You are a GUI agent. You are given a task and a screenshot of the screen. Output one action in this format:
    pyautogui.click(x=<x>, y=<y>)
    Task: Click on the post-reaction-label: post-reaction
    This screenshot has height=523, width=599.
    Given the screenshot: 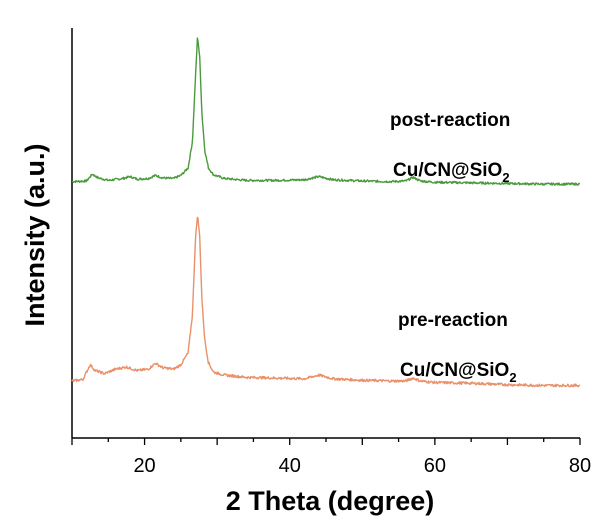 What is the action you would take?
    pyautogui.click(x=450, y=120)
    